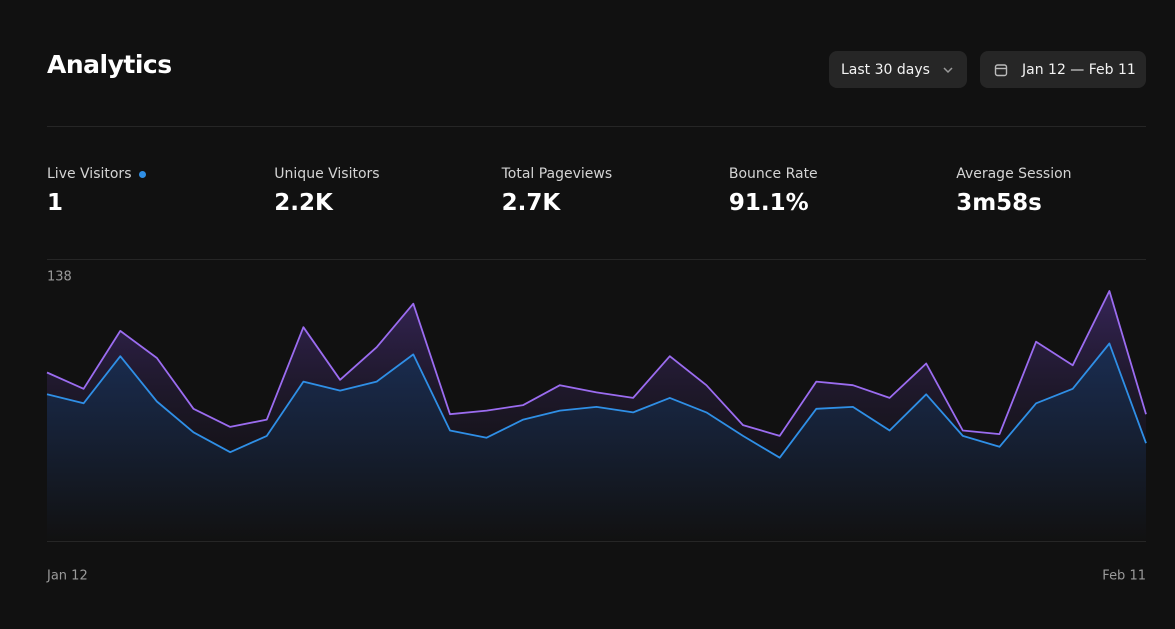  I want to click on stat-label: Unique Visitors, so click(326, 174).